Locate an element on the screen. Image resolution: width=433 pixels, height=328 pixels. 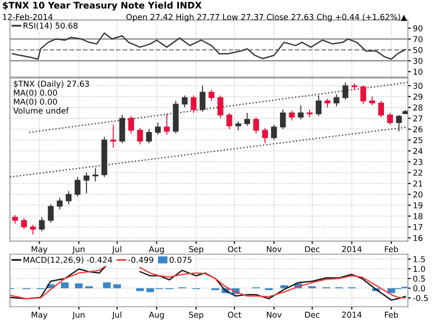
y-tick-label: -0.5 is located at coordinates (420, 298).